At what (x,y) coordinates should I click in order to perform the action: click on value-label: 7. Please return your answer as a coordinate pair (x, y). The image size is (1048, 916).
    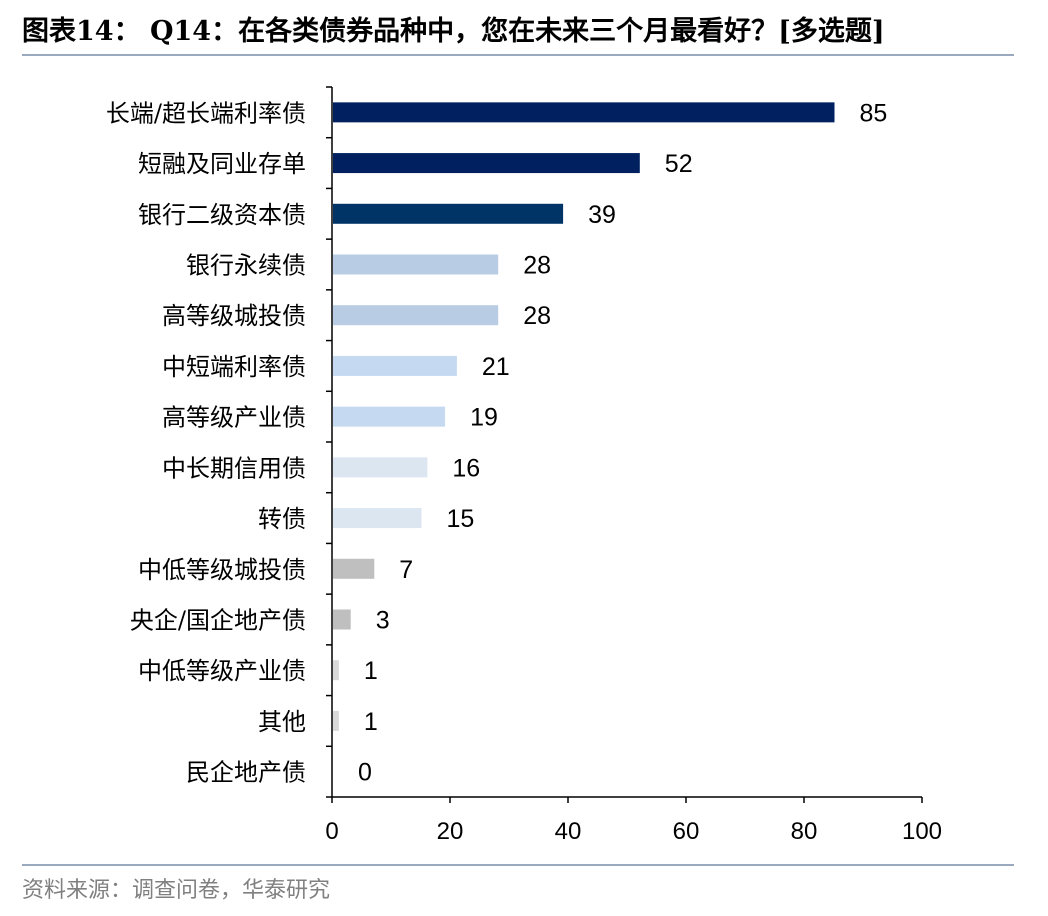
    Looking at the image, I should click on (406, 570).